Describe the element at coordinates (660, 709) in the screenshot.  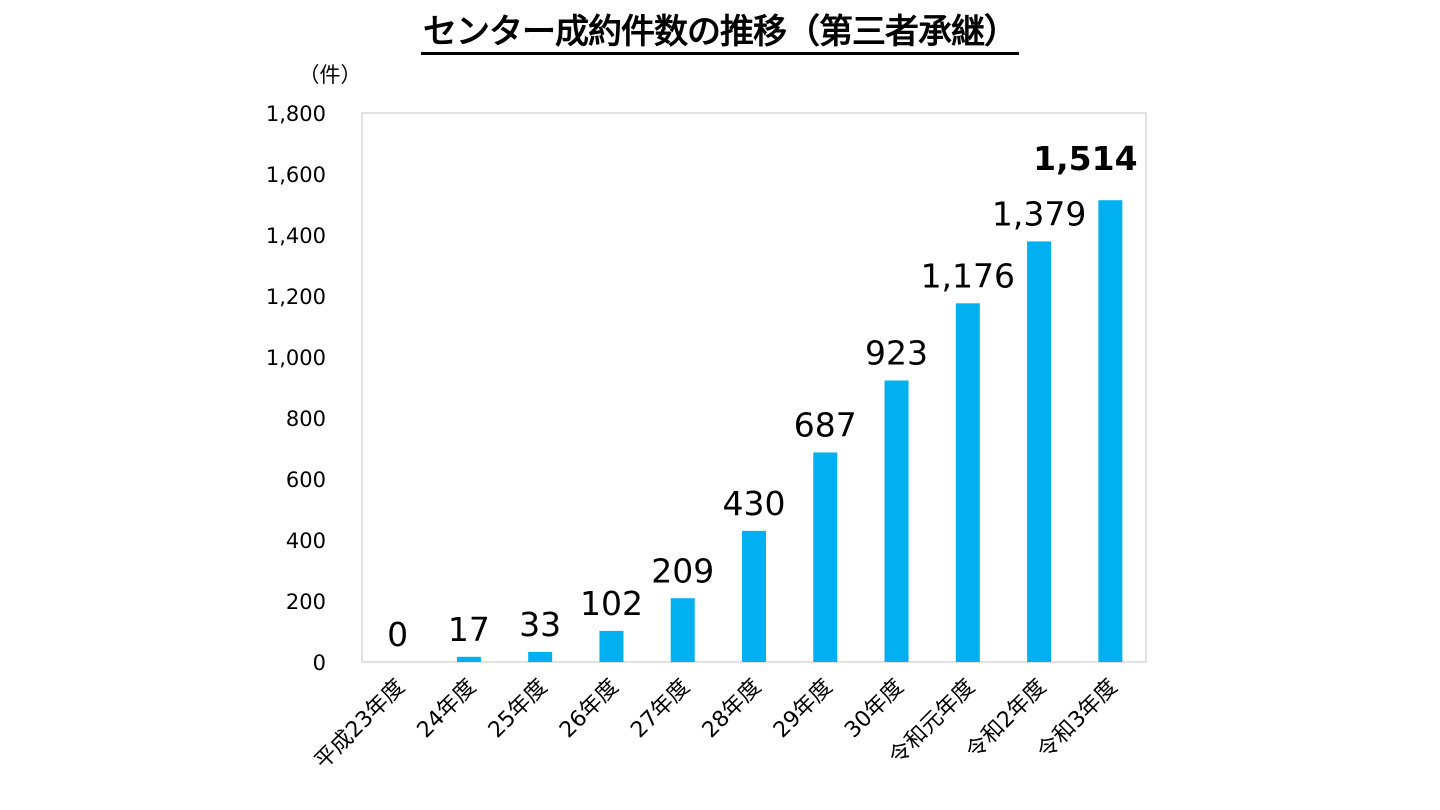
I see `x-tick-label: 27年度` at that location.